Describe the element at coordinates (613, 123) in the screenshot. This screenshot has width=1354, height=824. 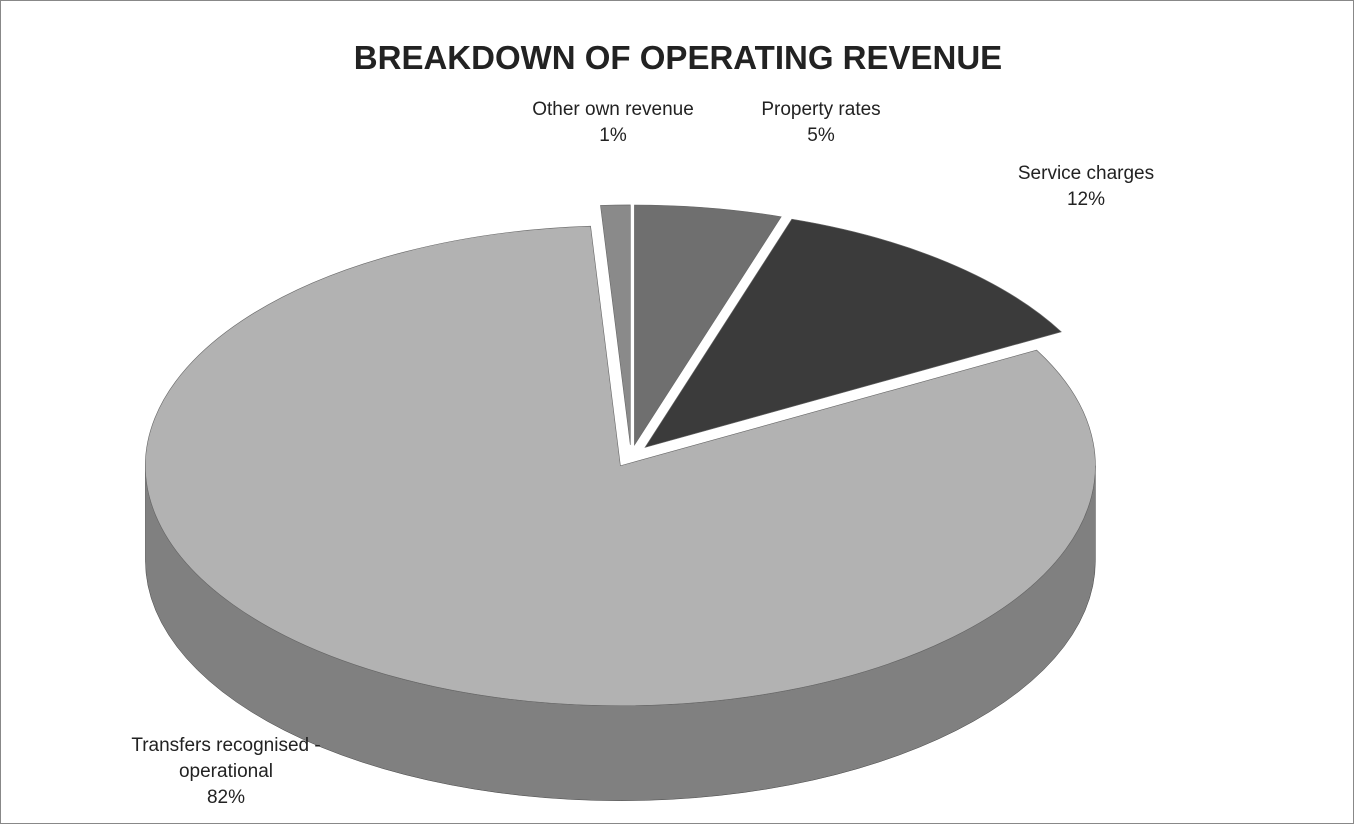
I see `data-label: Other own revenue 1%` at that location.